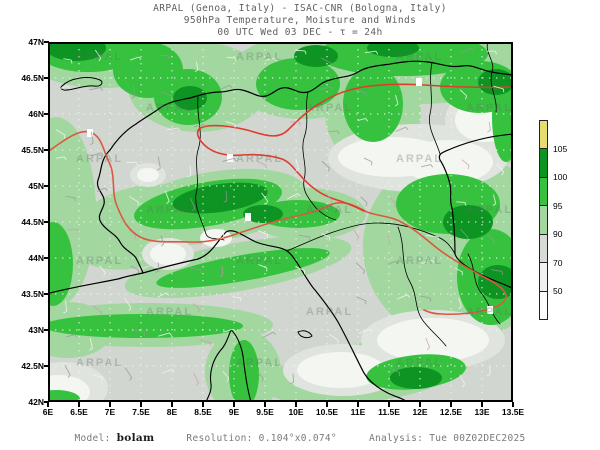 The image size is (600, 450). Describe the element at coordinates (110, 412) in the screenshot. I see `lon-tick-label: 7E` at that location.